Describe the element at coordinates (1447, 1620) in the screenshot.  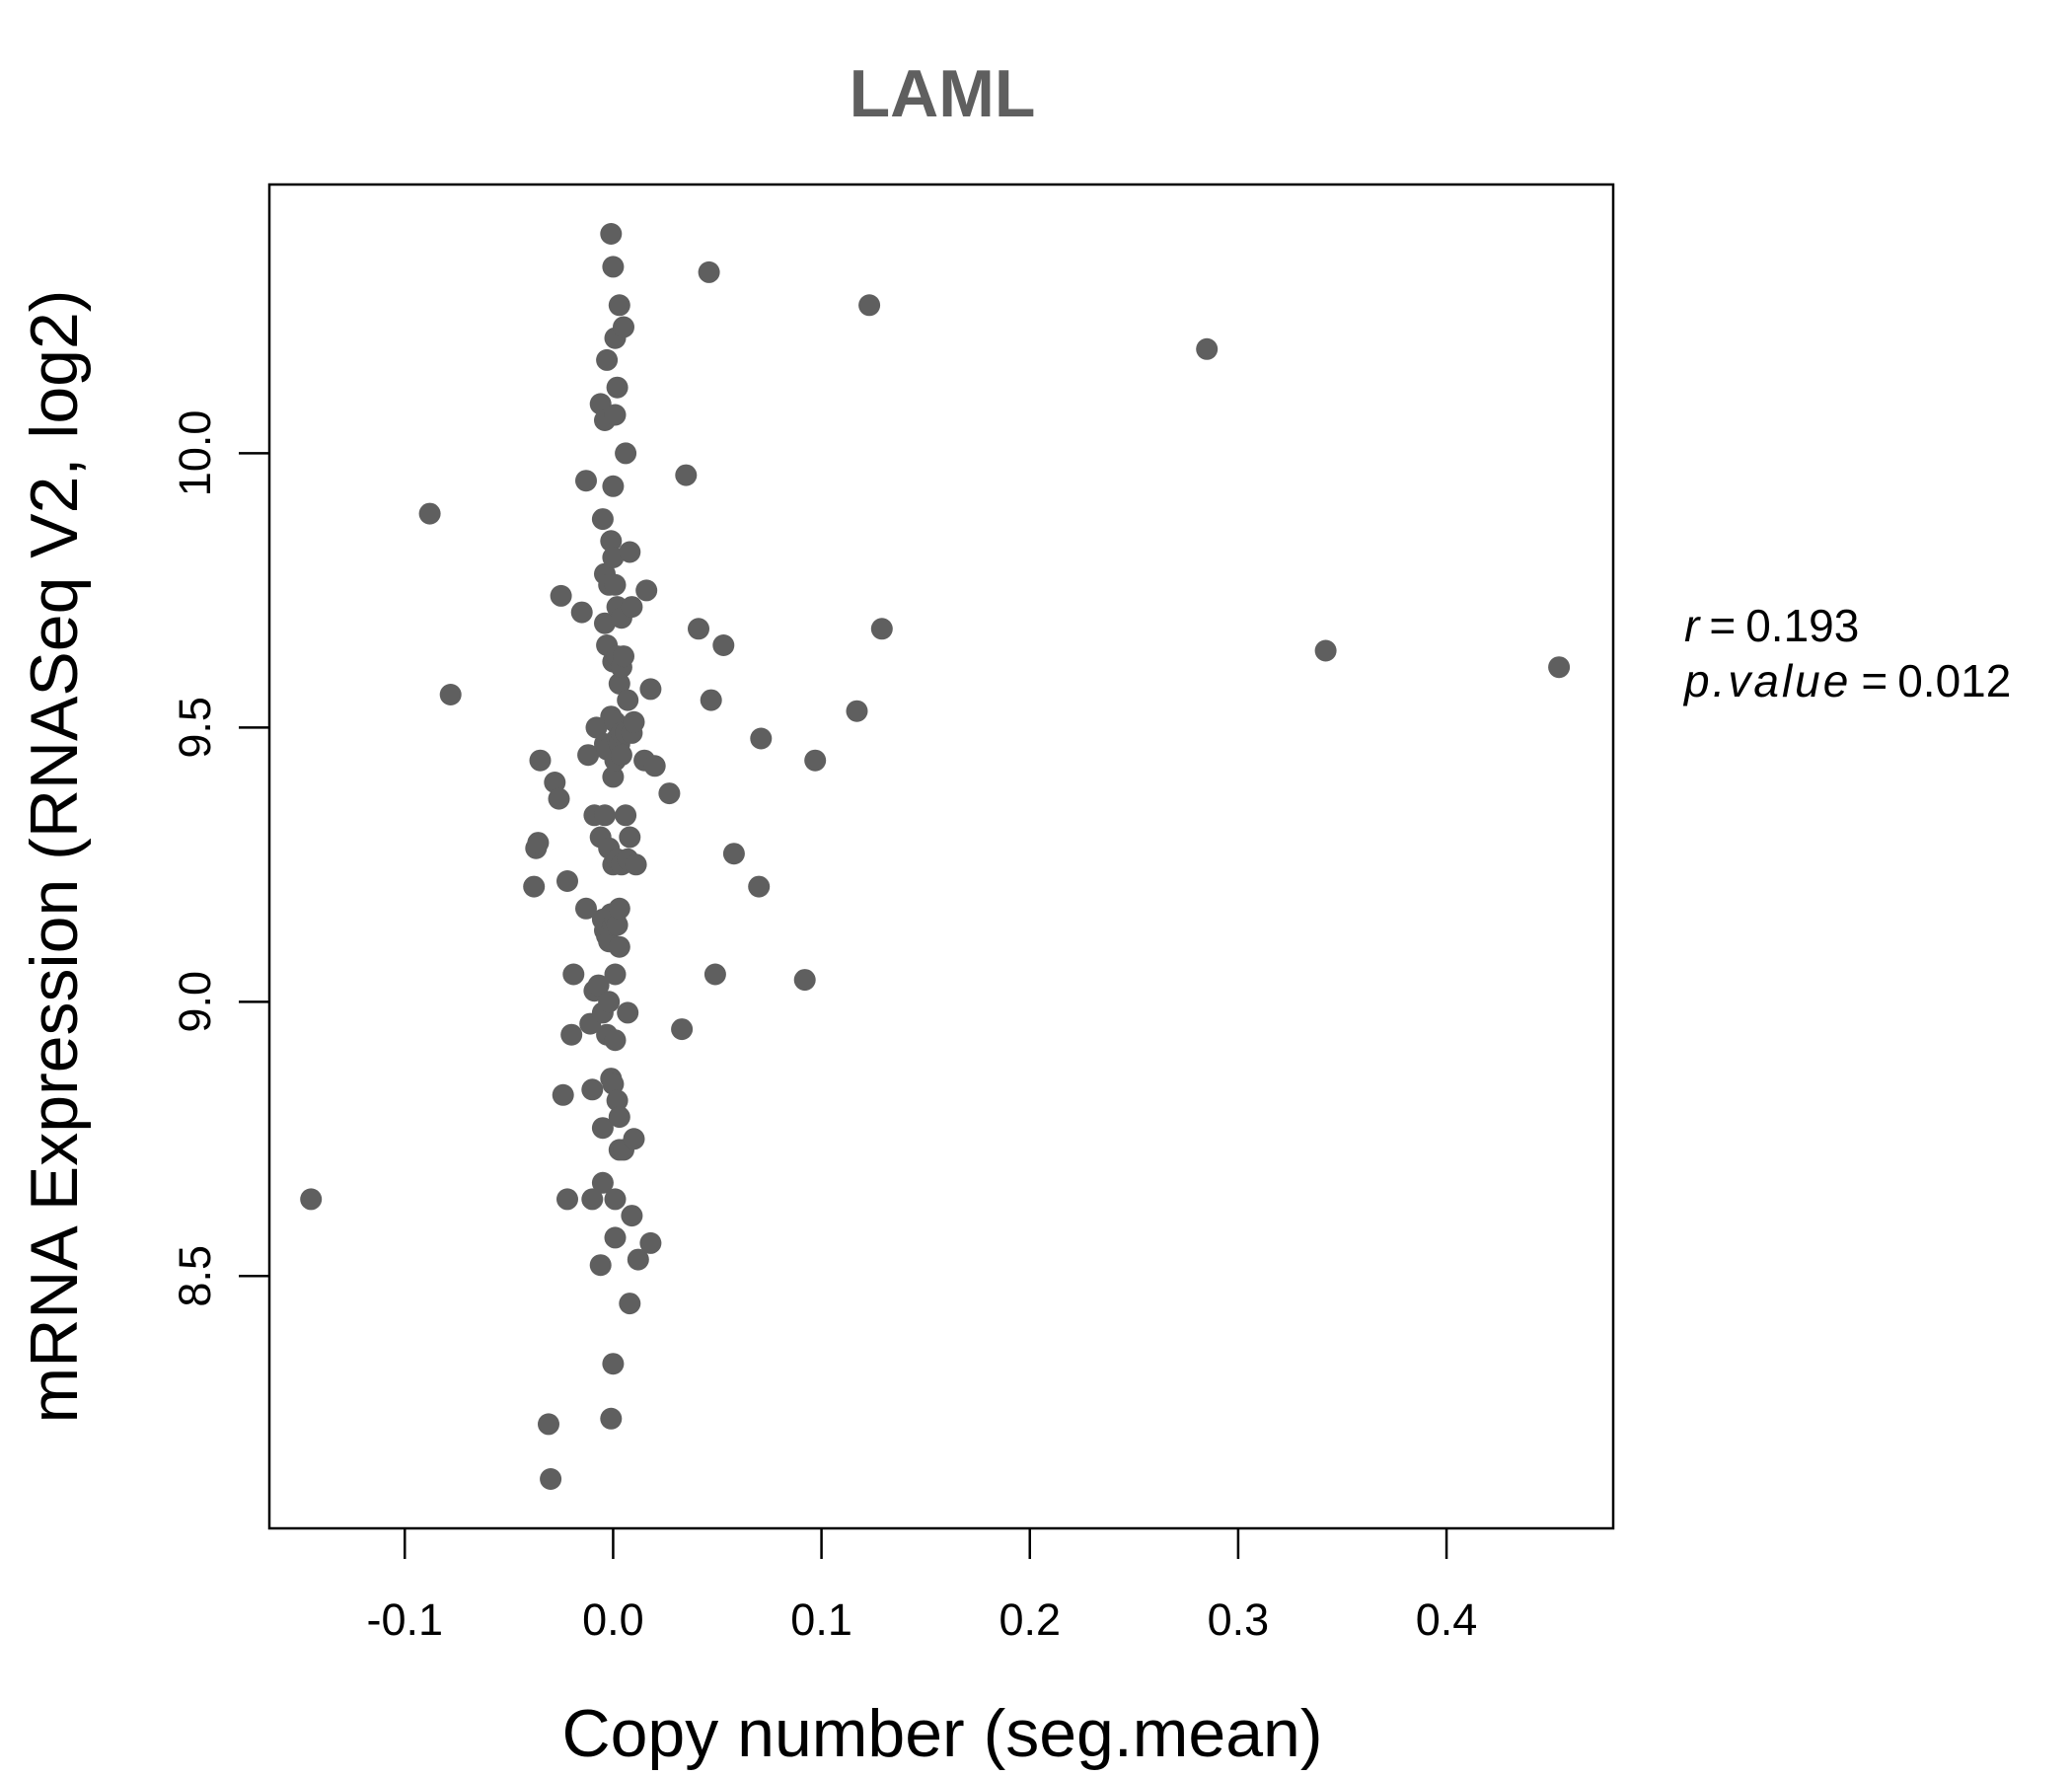
I see `x-tick-label: 0.4` at that location.